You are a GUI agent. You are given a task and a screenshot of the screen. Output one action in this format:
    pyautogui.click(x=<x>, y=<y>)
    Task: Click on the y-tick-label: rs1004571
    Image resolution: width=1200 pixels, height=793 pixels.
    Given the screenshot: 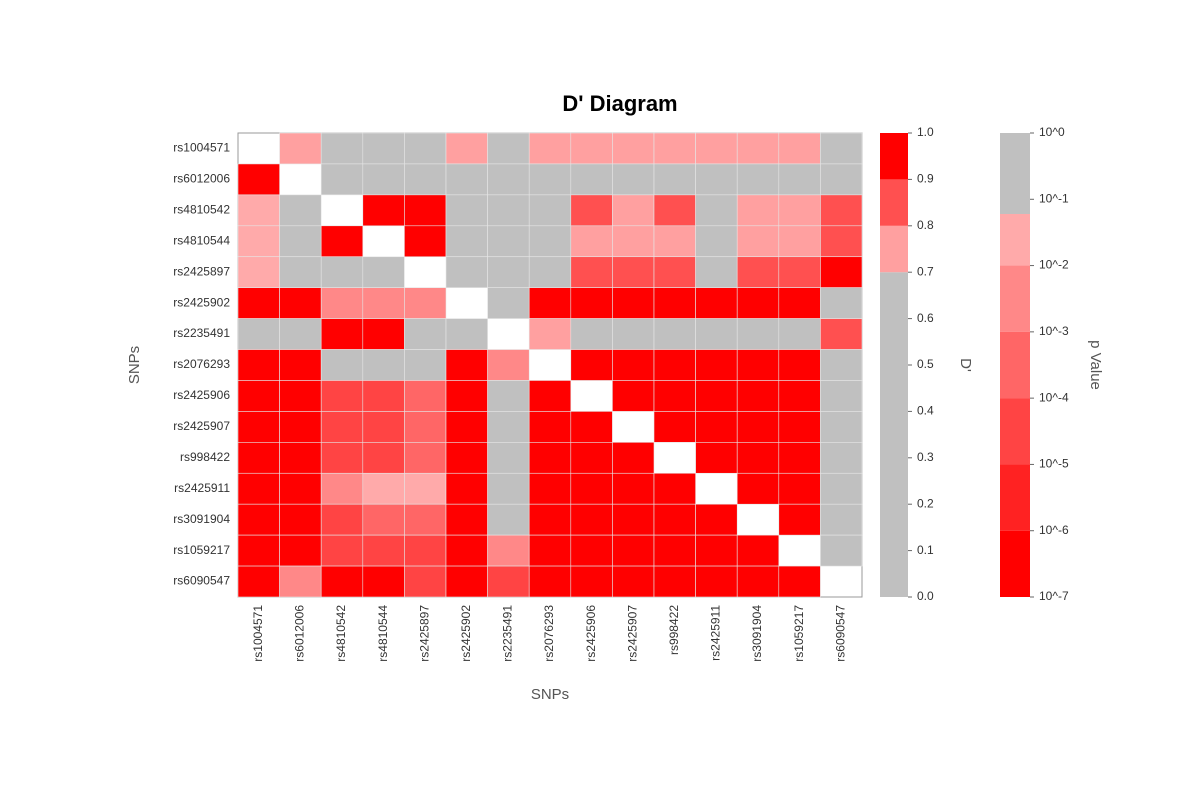 What is the action you would take?
    pyautogui.click(x=201, y=148)
    